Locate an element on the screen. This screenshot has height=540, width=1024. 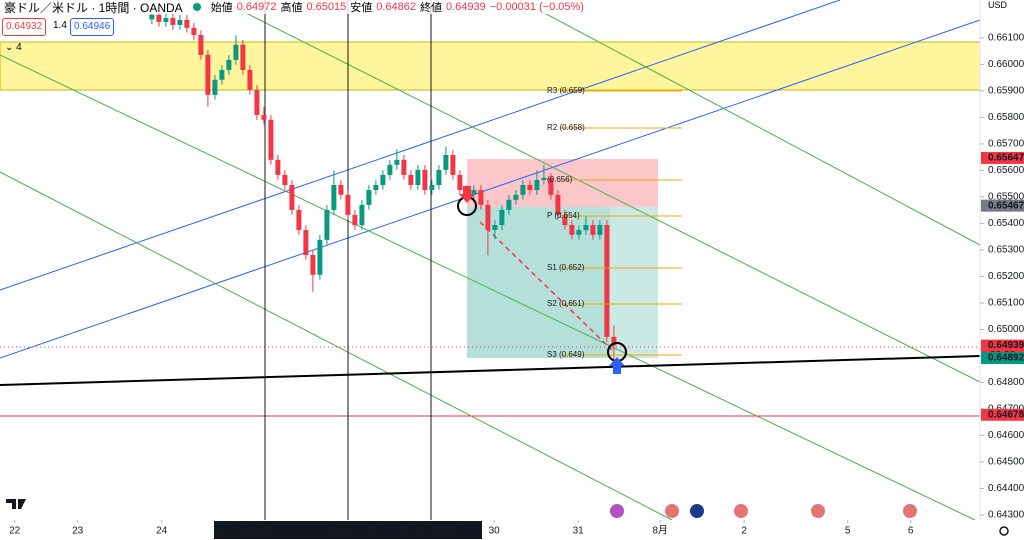
price-label: 0.65647 is located at coordinates (1006, 158).